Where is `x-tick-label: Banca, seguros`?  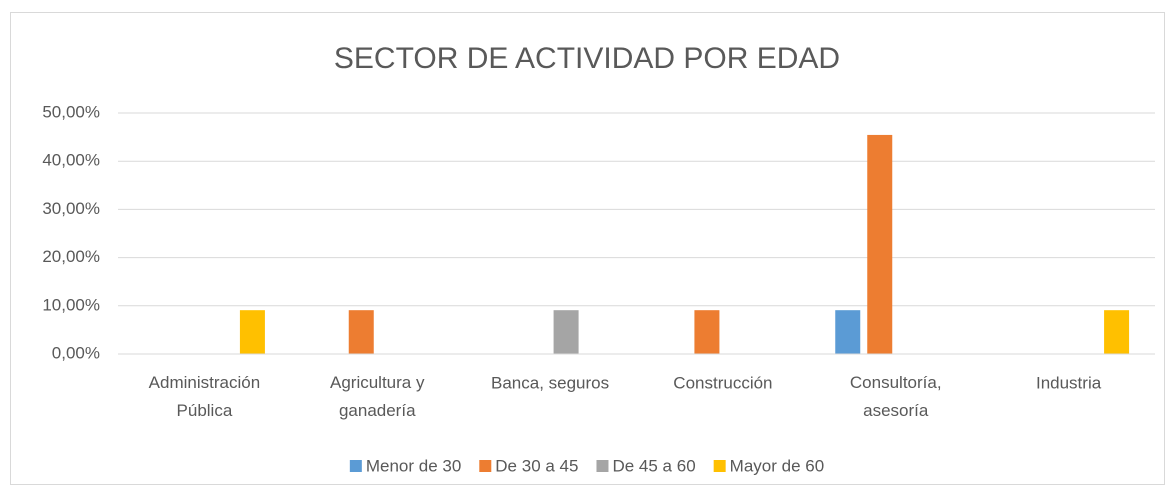
x-tick-label: Banca, seguros is located at coordinates (550, 382).